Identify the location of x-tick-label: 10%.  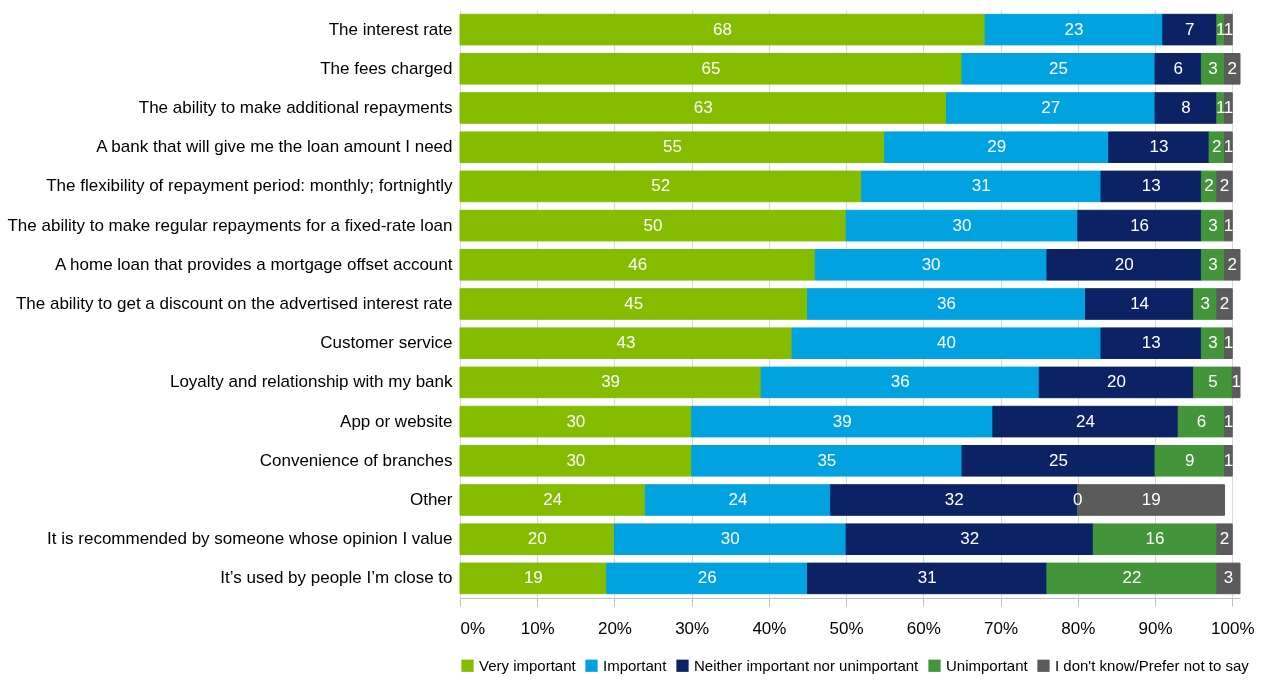
(537, 628).